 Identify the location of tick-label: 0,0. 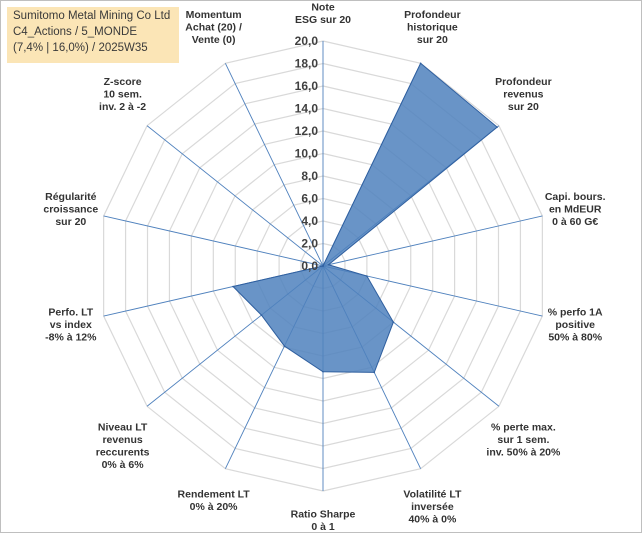
(309, 266).